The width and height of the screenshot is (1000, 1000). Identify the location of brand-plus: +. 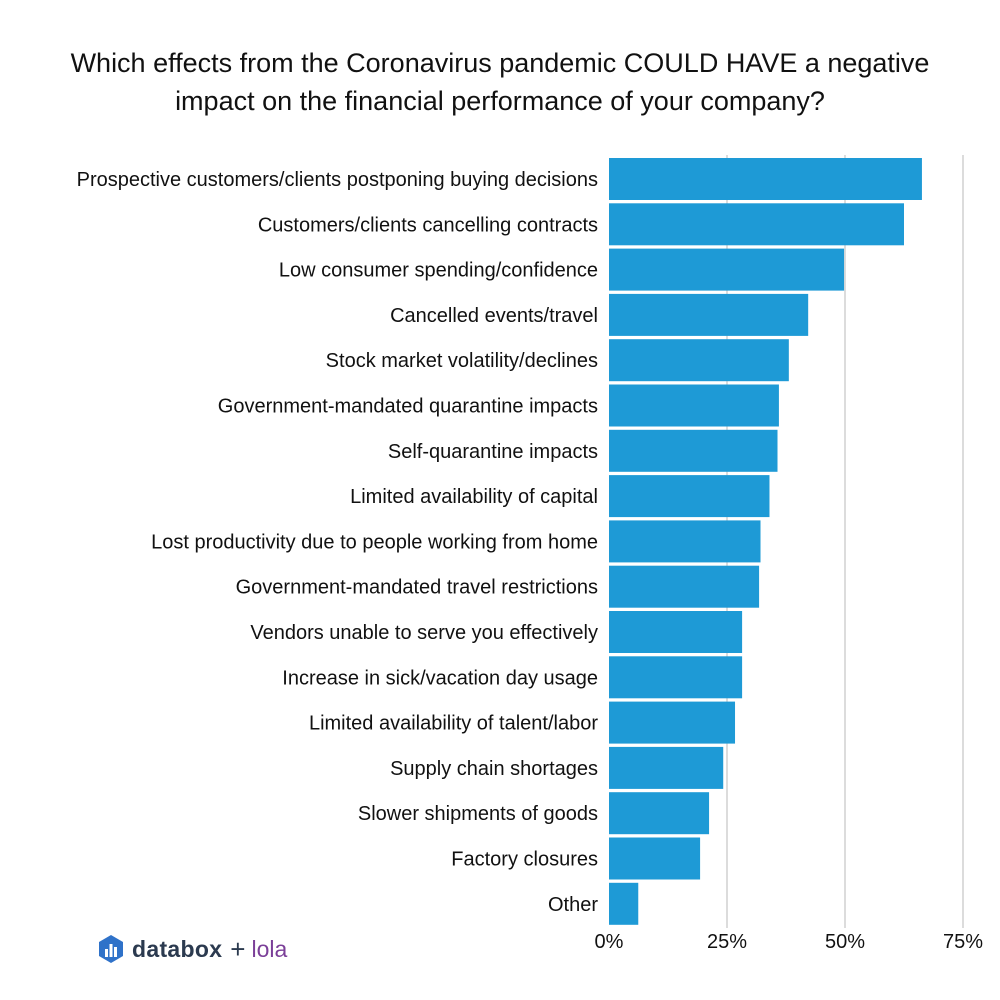
(238, 948).